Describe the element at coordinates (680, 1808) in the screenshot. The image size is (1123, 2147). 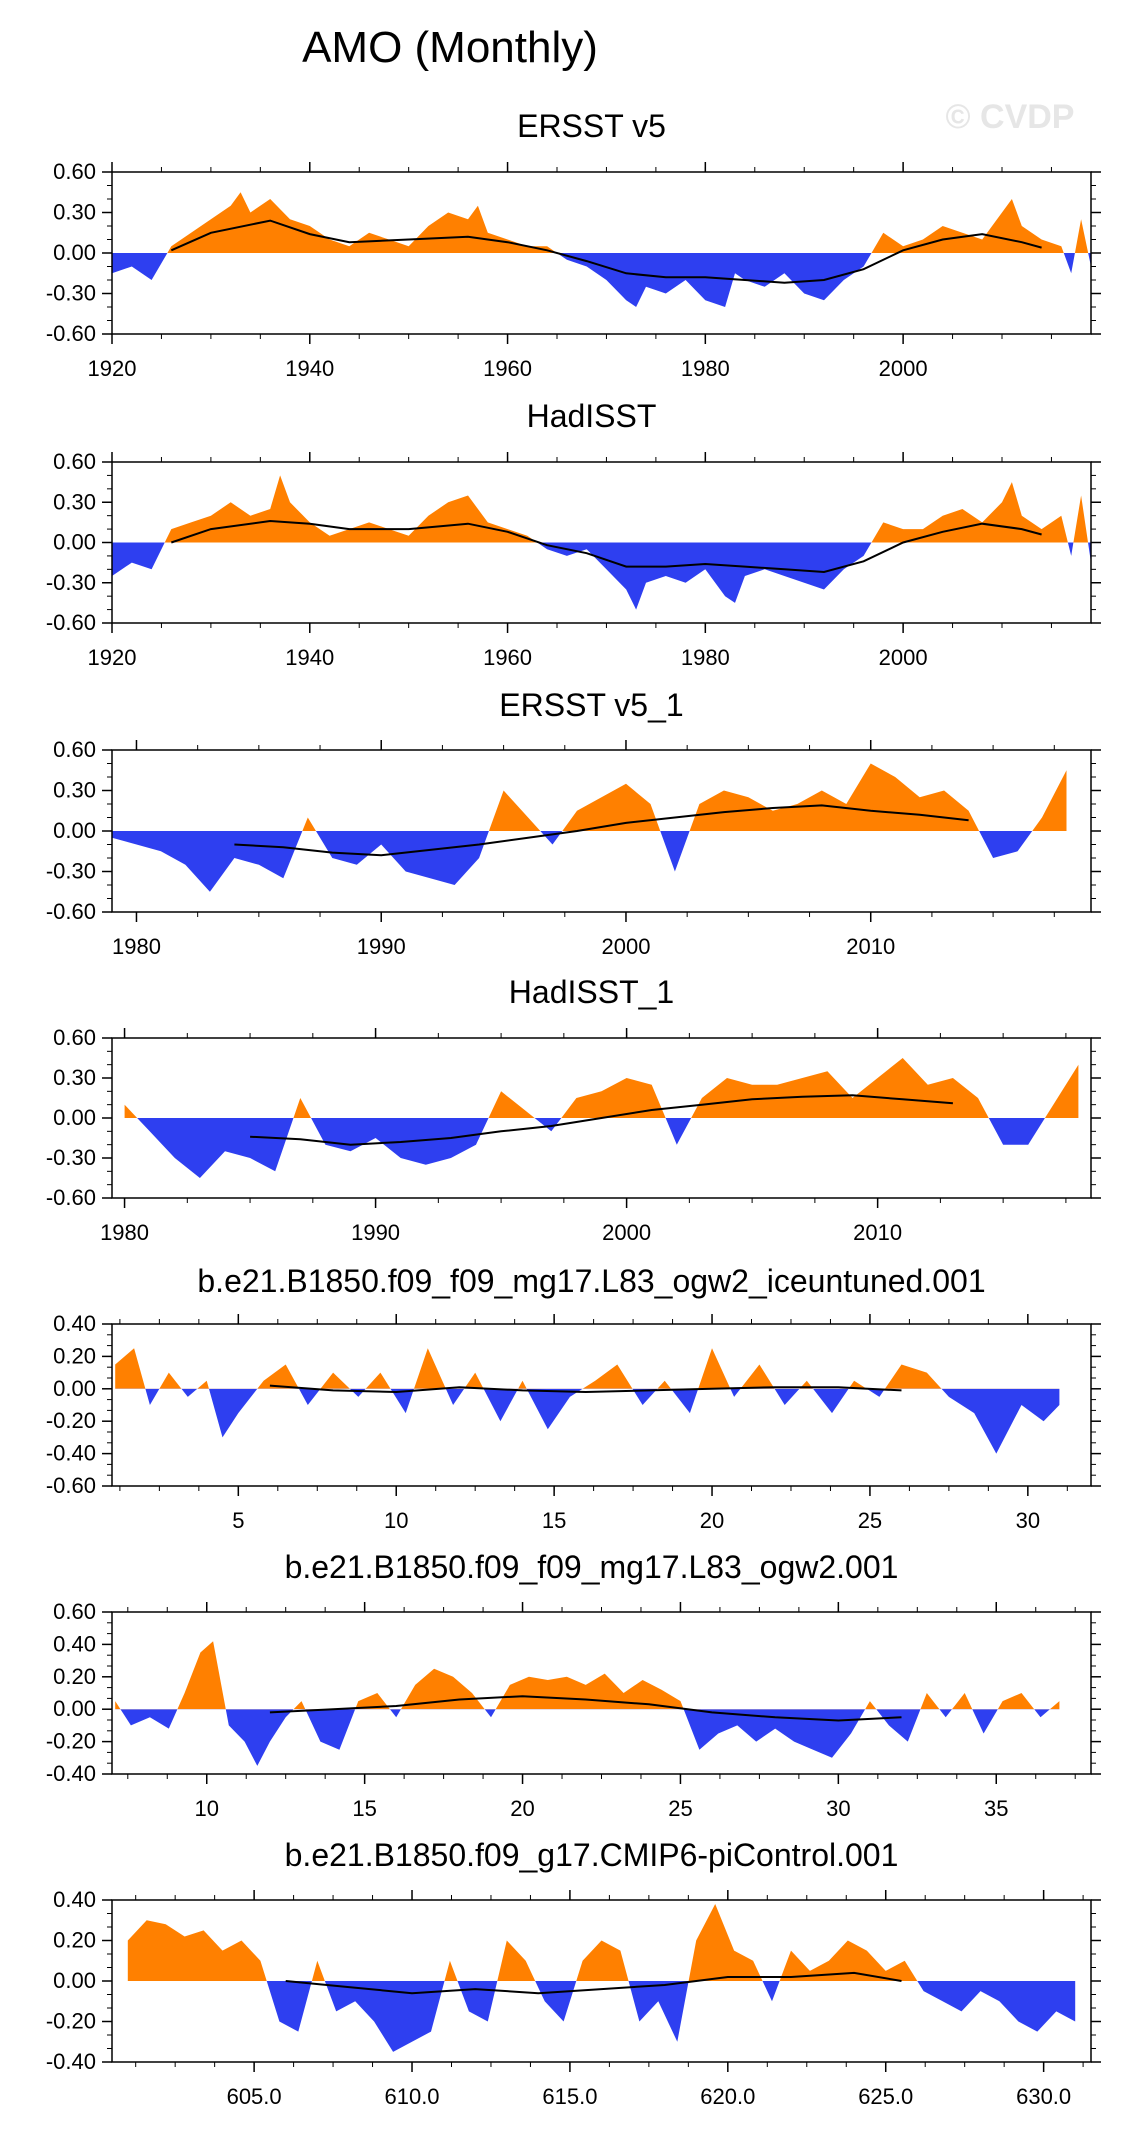
I see `x-tick-label: 25` at that location.